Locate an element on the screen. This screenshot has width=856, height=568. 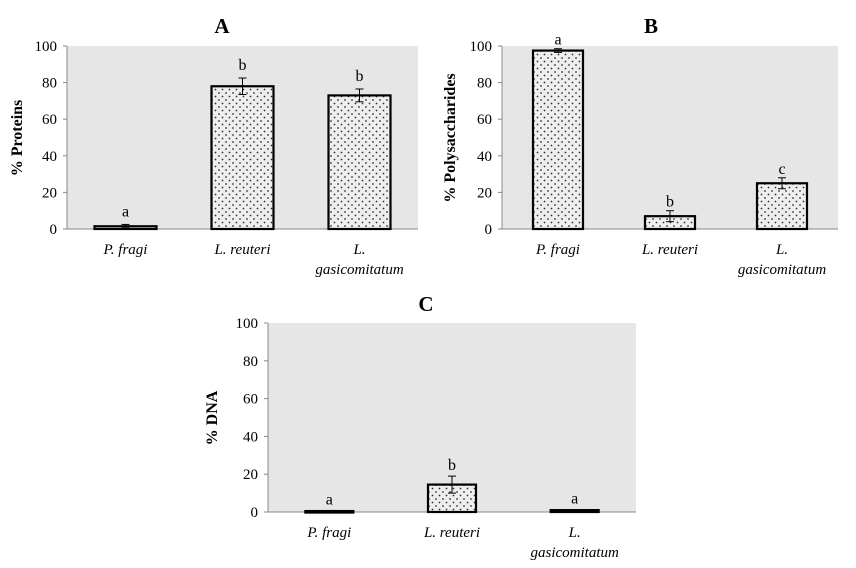
y-axis-label: % Proteins is located at coordinates (17, 138).